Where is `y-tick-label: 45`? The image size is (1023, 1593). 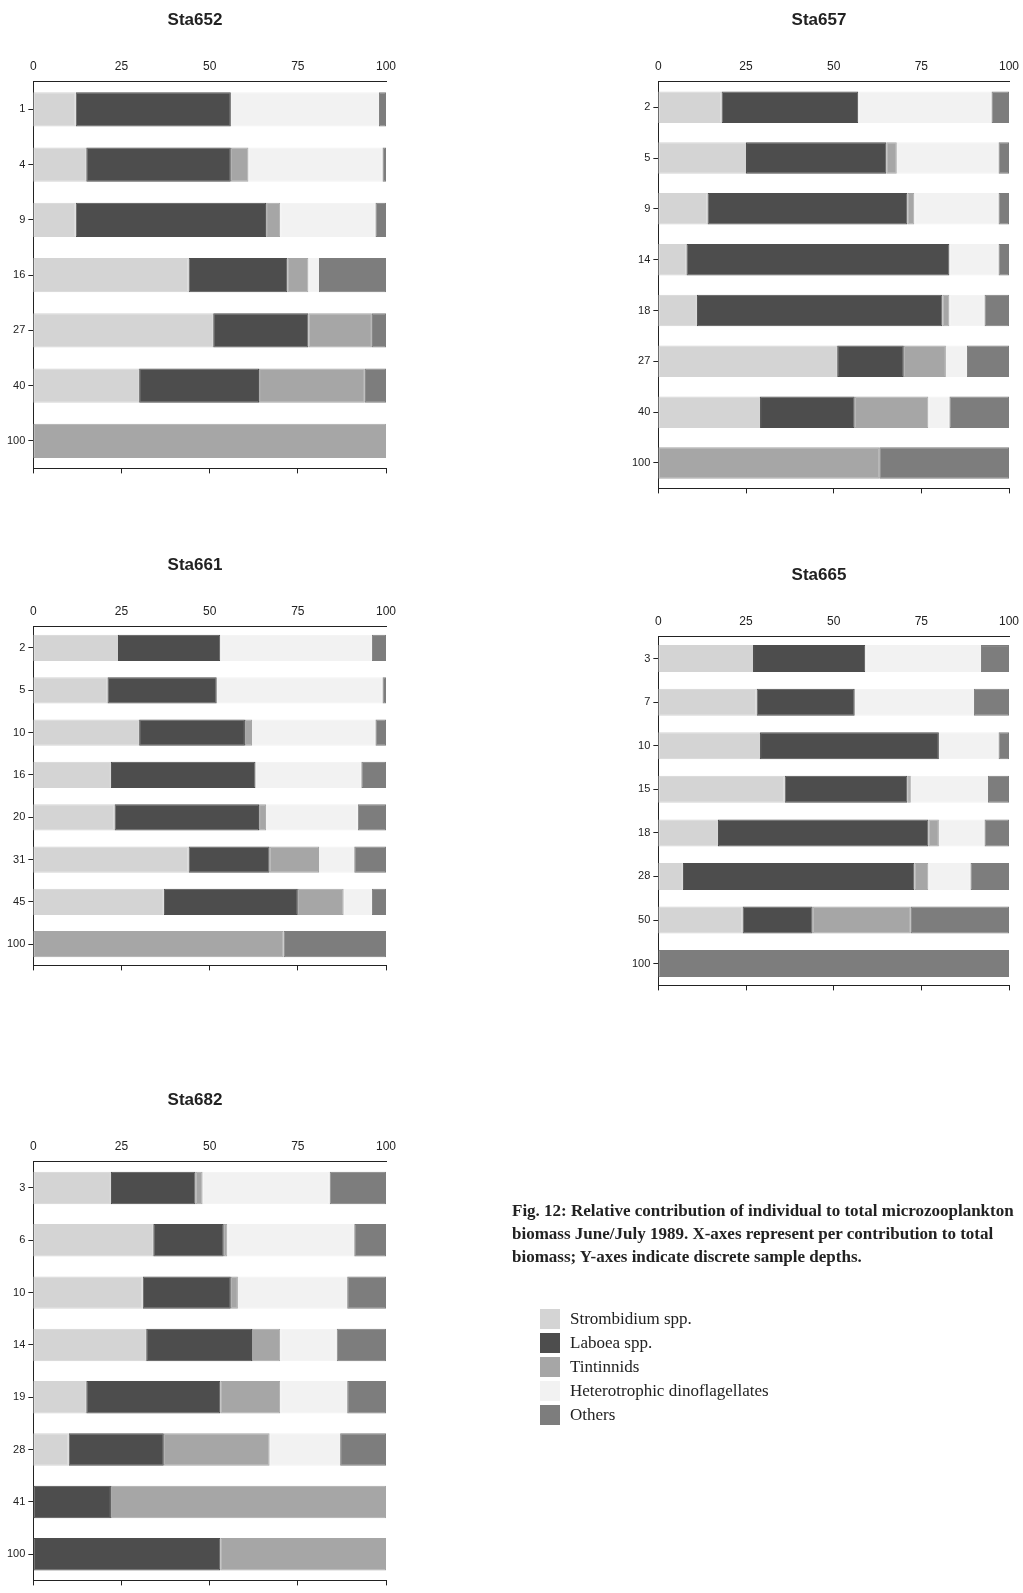
y-tick-label: 45 is located at coordinates (19, 900).